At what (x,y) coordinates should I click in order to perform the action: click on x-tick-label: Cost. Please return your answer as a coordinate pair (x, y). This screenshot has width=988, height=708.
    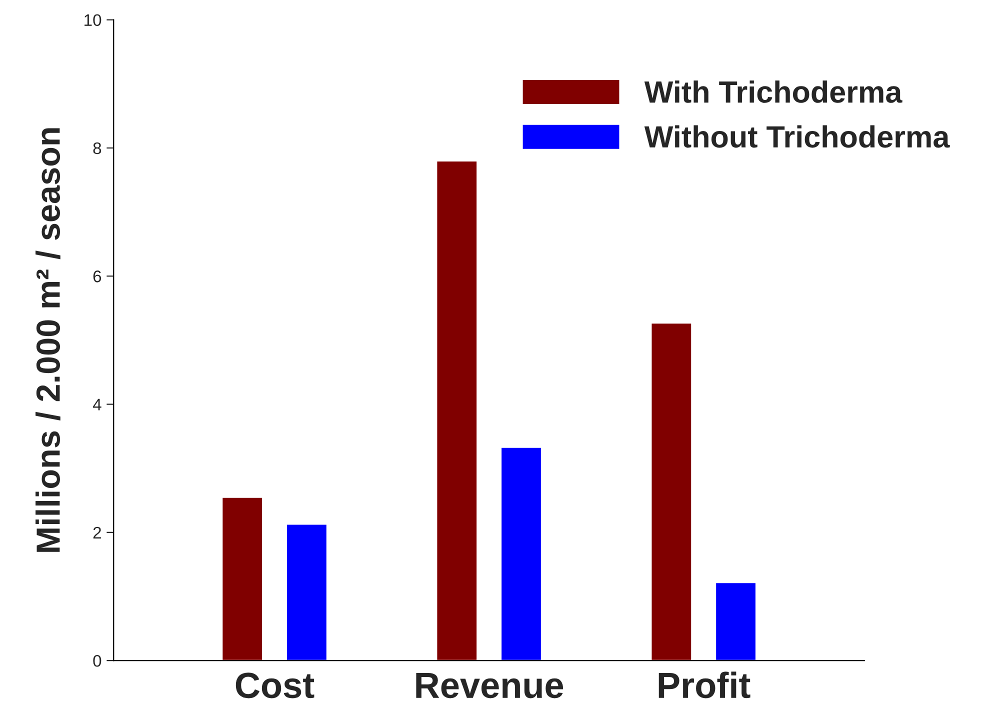
    Looking at the image, I should click on (275, 685).